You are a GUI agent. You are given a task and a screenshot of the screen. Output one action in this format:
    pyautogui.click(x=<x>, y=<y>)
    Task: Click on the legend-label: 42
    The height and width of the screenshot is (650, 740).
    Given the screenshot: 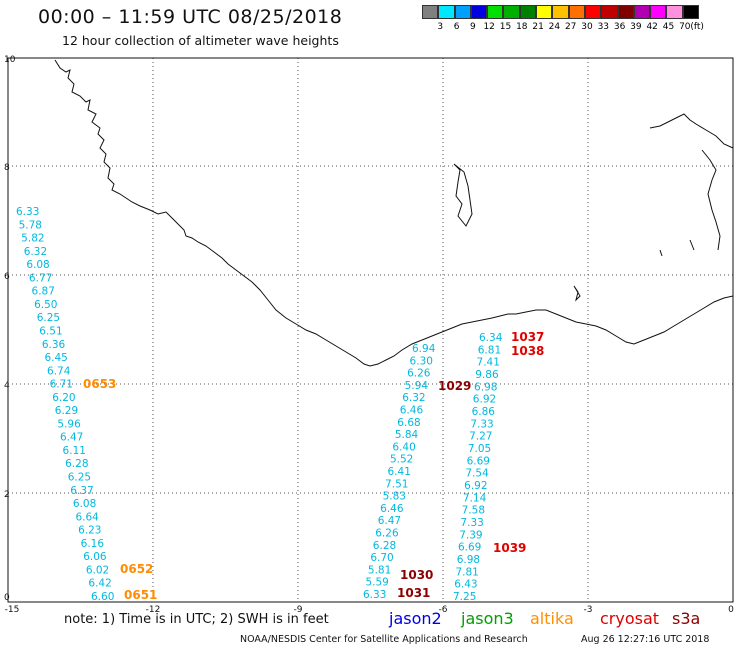 What is the action you would take?
    pyautogui.click(x=652, y=27)
    